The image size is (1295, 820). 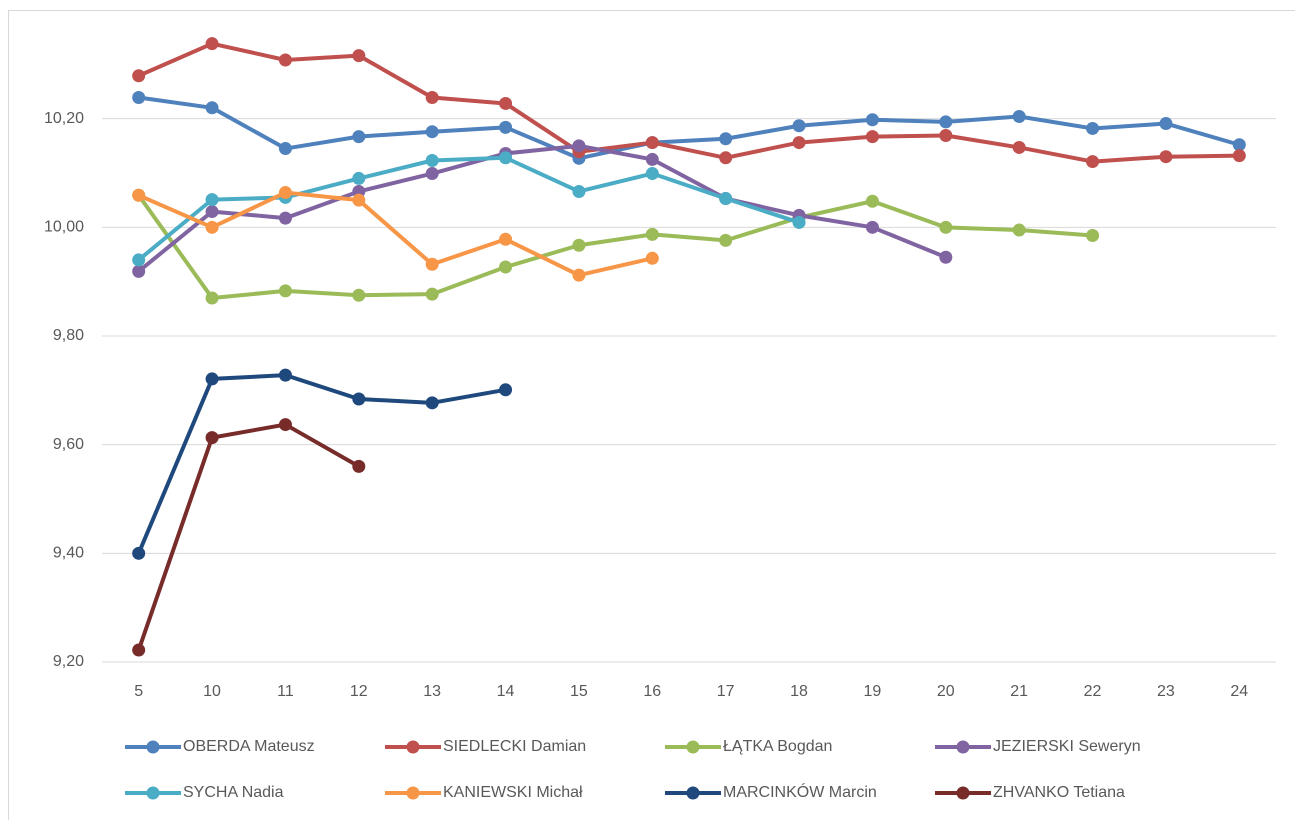 I want to click on y-tick-label: 10,20, so click(x=64, y=118).